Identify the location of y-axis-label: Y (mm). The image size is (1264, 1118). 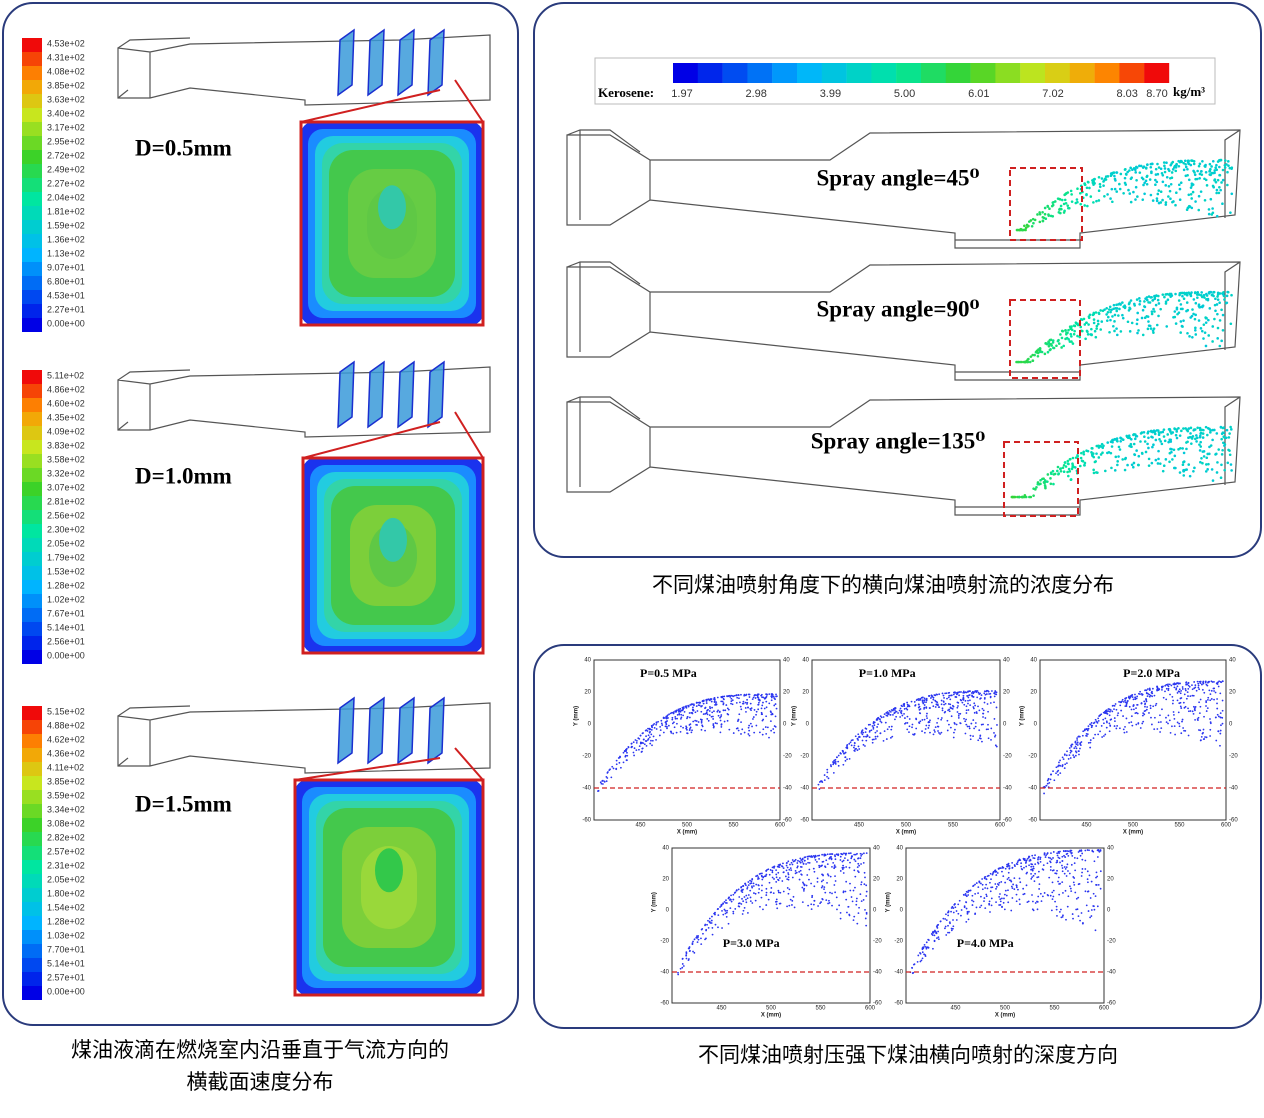
(889, 902).